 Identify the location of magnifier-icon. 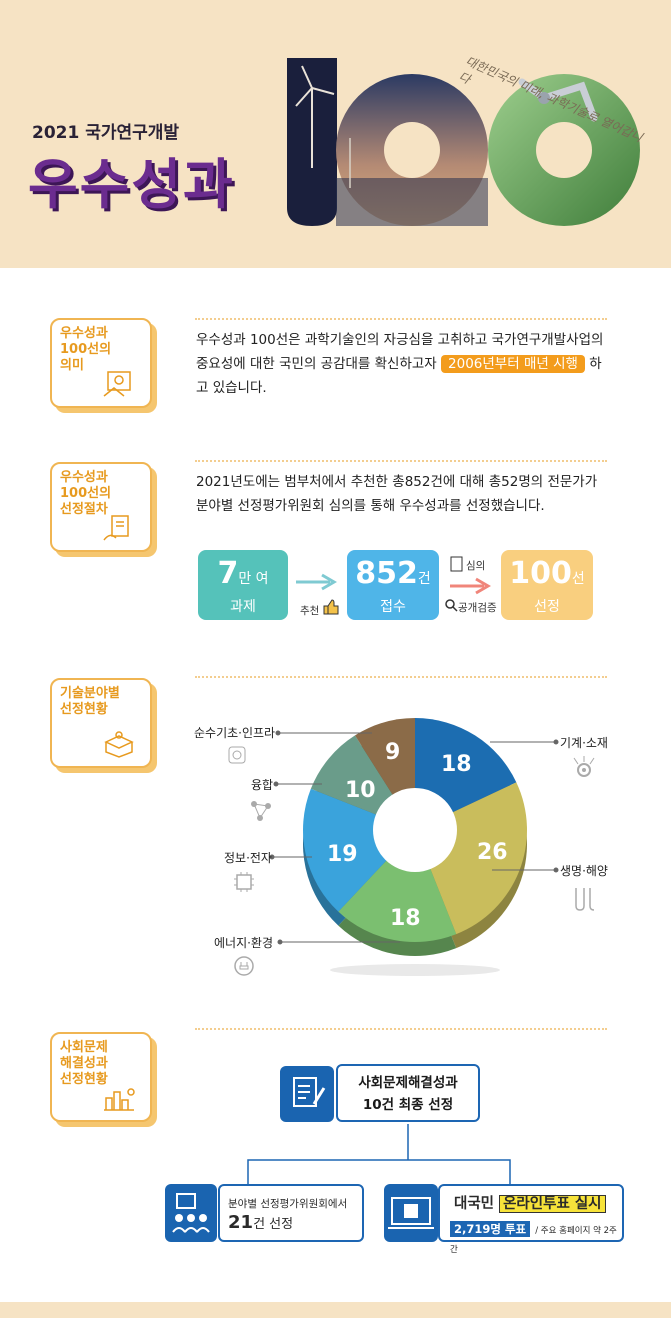
(451, 605).